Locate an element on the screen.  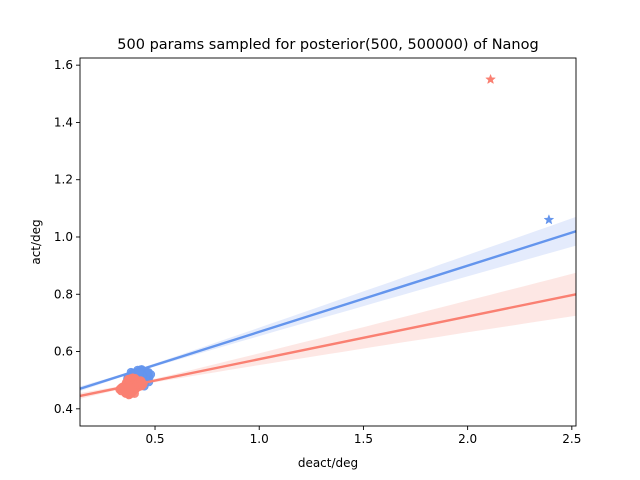
x-tick-label: 2.5 is located at coordinates (571, 439).